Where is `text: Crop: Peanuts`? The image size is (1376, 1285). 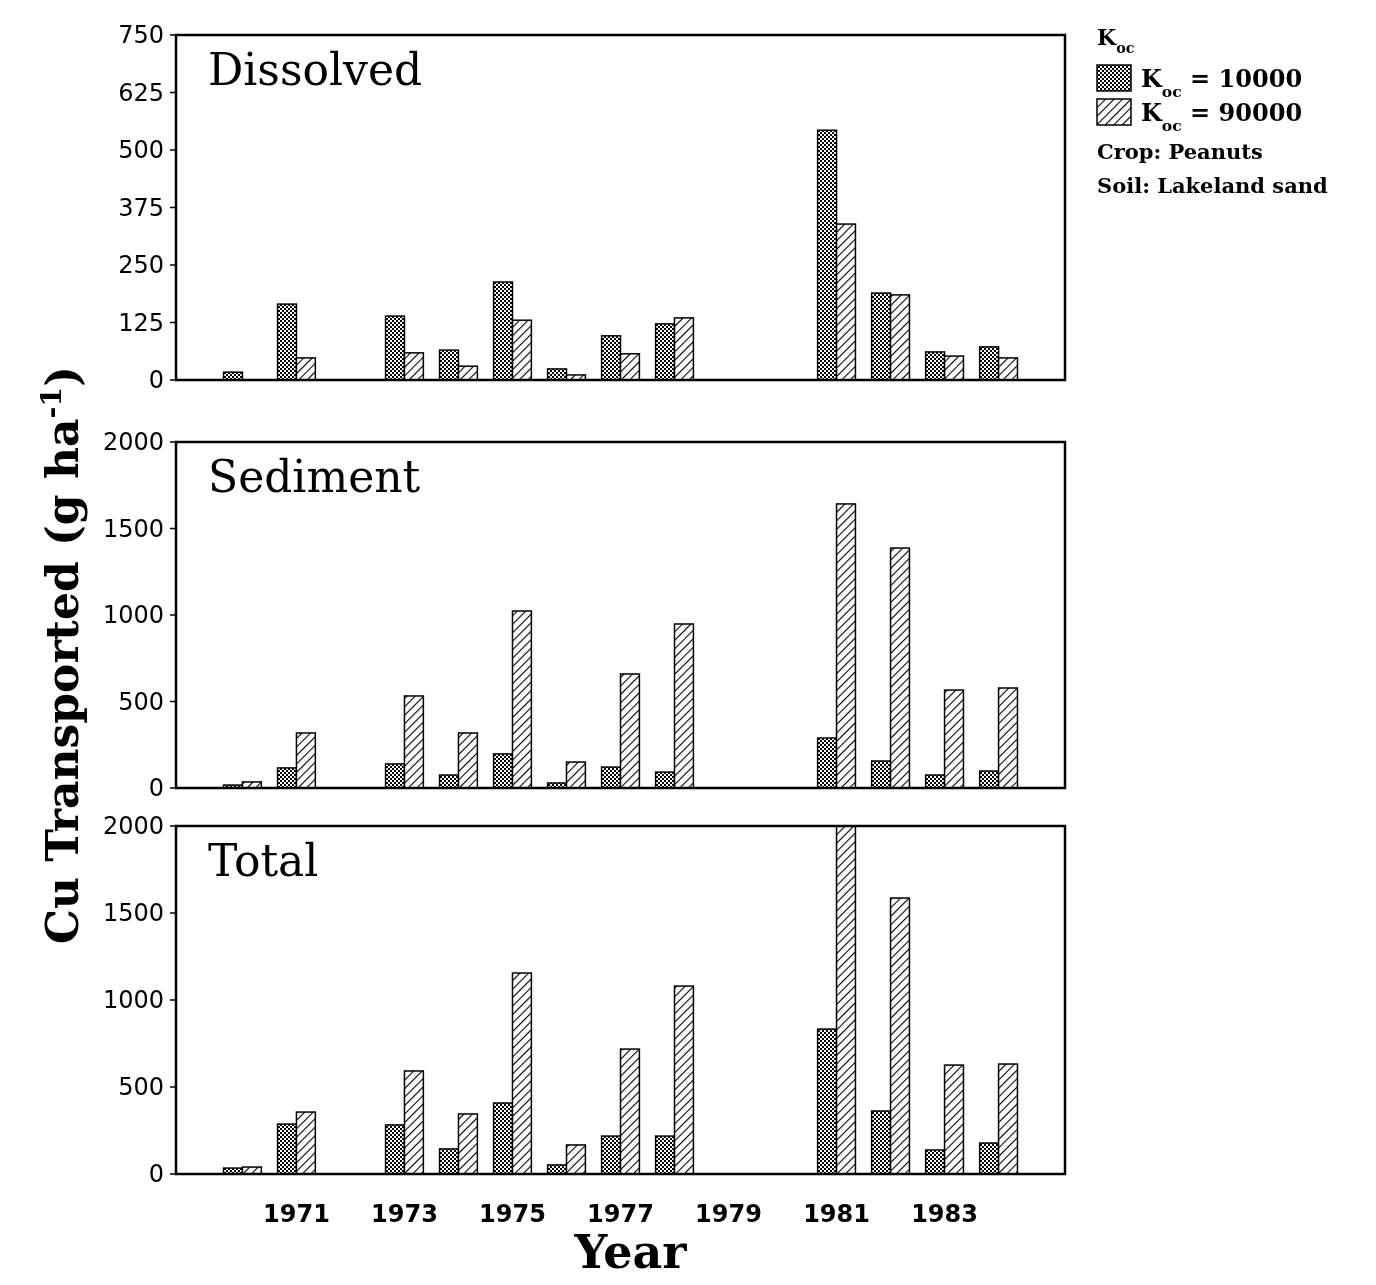
text: Crop: Peanuts is located at coordinates (1180, 151).